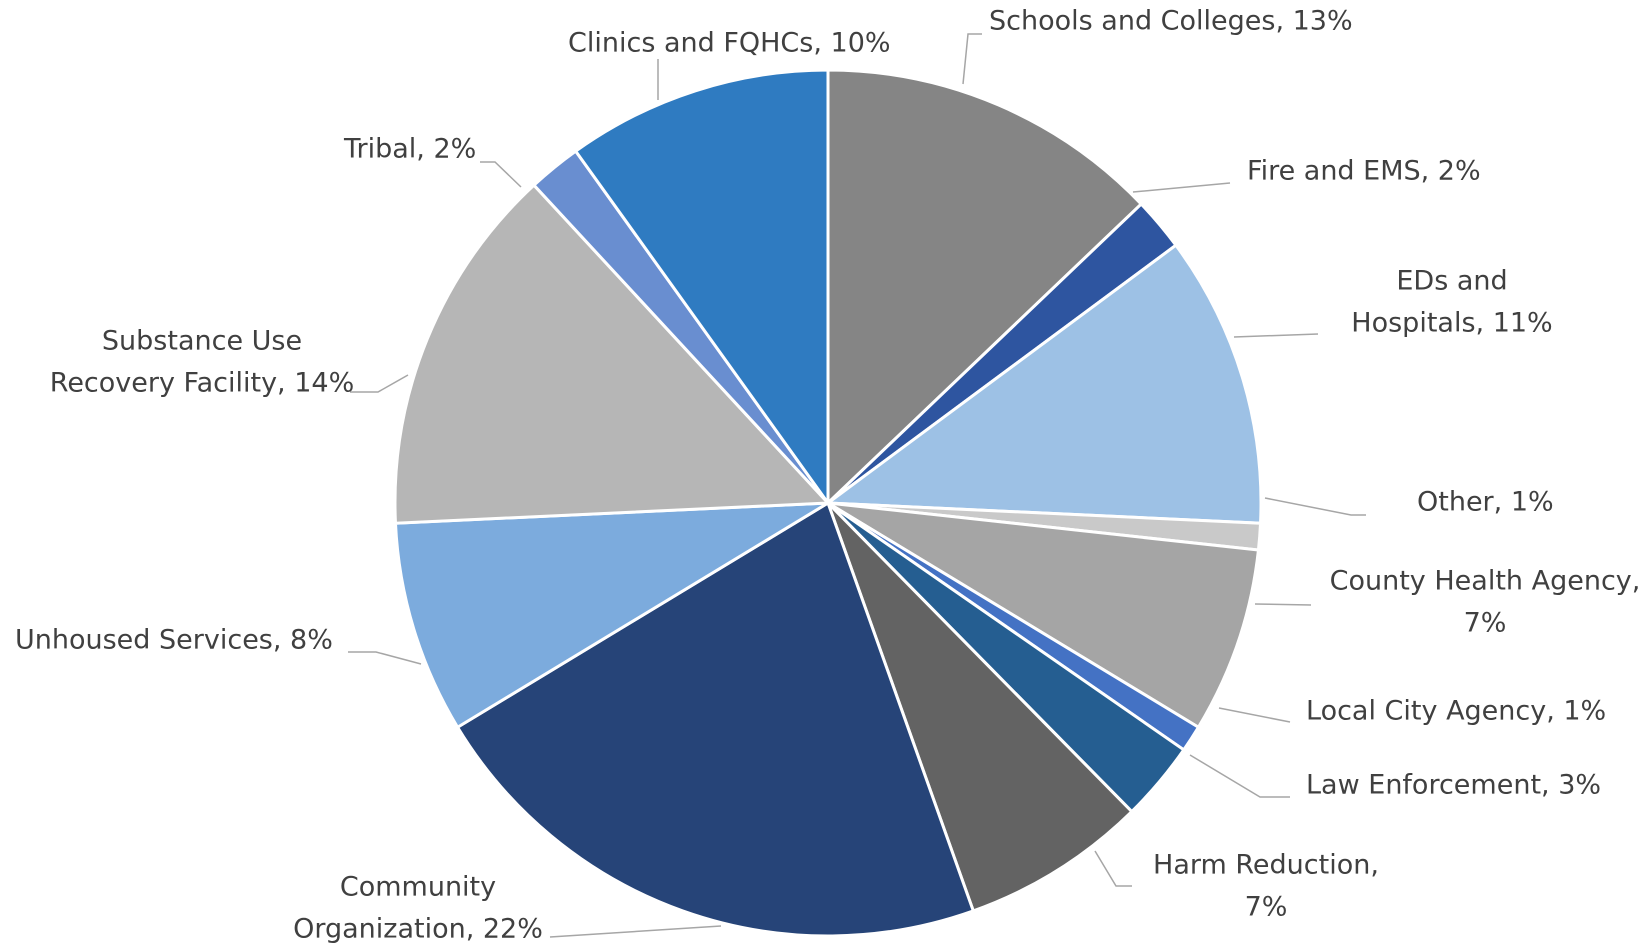  I want to click on data-label-line: Clinics and FQHCs, 10%, so click(729, 43).